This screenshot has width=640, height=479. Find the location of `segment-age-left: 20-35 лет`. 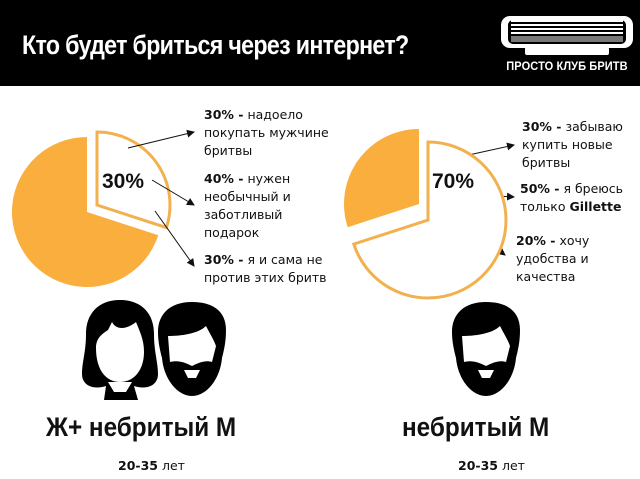

segment-age-left: 20-35 лет is located at coordinates (151, 465).